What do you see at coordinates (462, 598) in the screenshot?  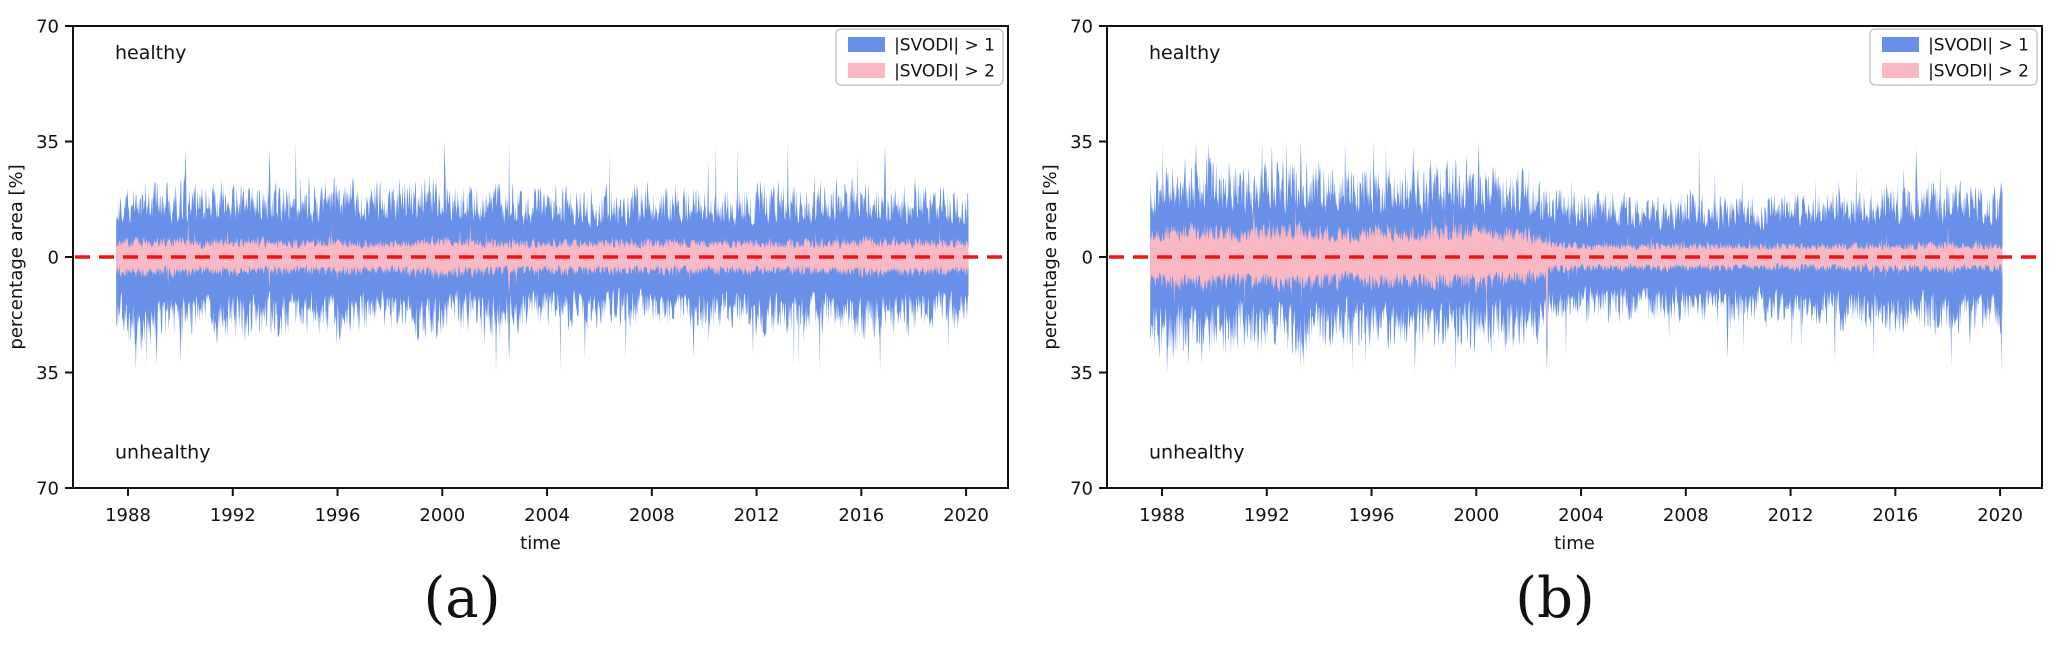 I see `caption-a-text: (a)` at bounding box center [462, 598].